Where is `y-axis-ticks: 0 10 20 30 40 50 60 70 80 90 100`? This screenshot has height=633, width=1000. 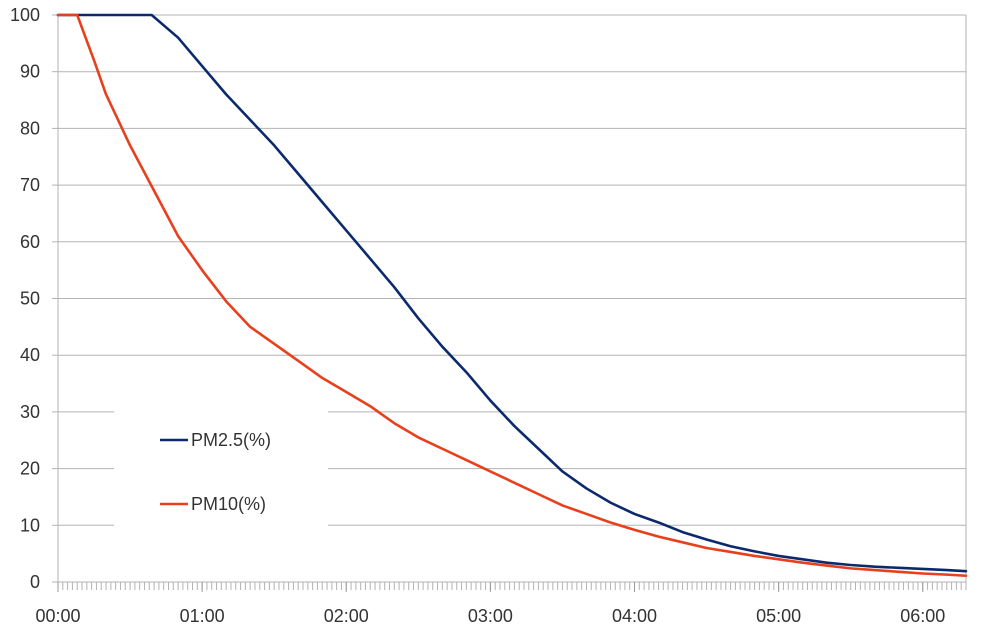
y-axis-ticks: 0 10 20 30 40 50 60 70 80 90 100 is located at coordinates (25, 298).